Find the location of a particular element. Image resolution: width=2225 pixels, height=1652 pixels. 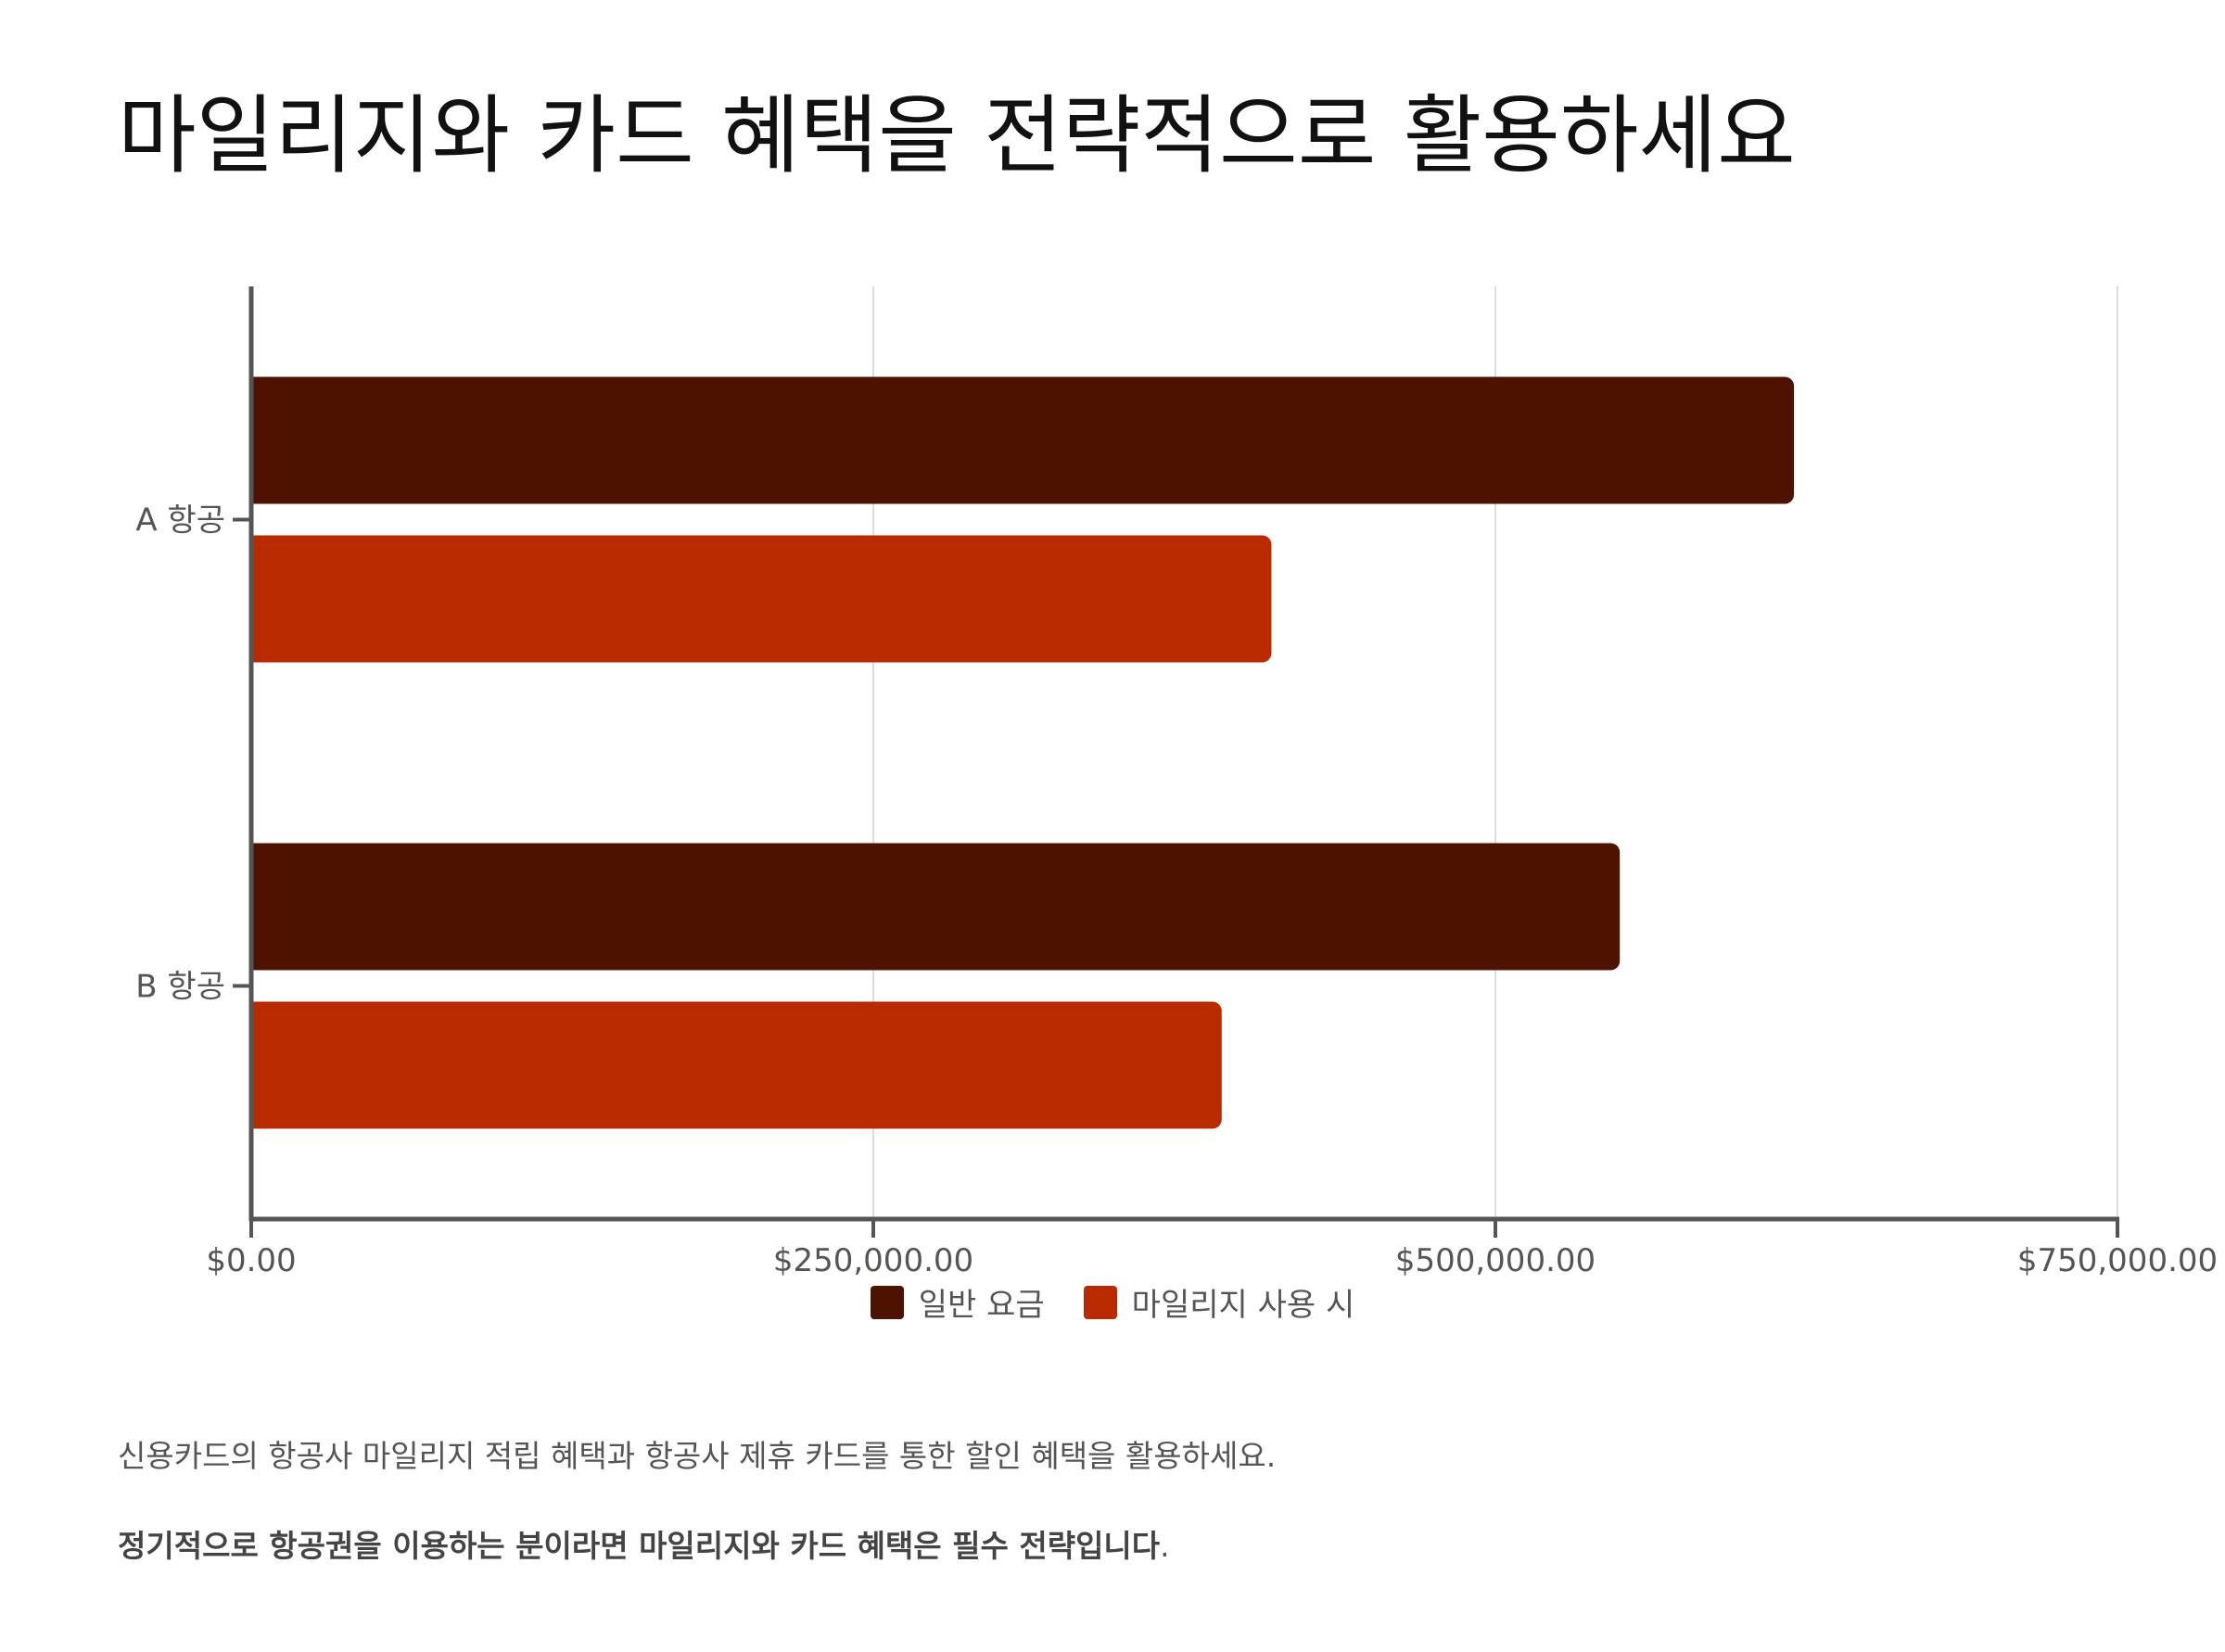

x-tick-label: $750,000.00 is located at coordinates (2117, 1260).